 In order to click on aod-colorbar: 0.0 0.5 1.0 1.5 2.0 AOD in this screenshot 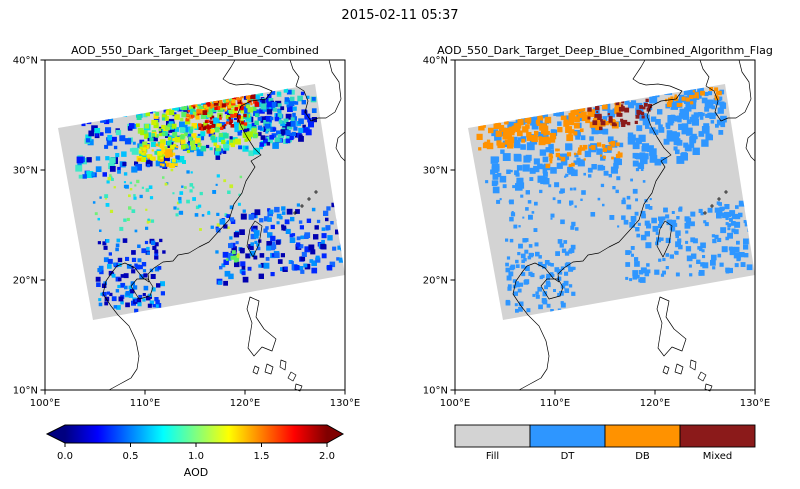, I will do `click(195, 451)`.